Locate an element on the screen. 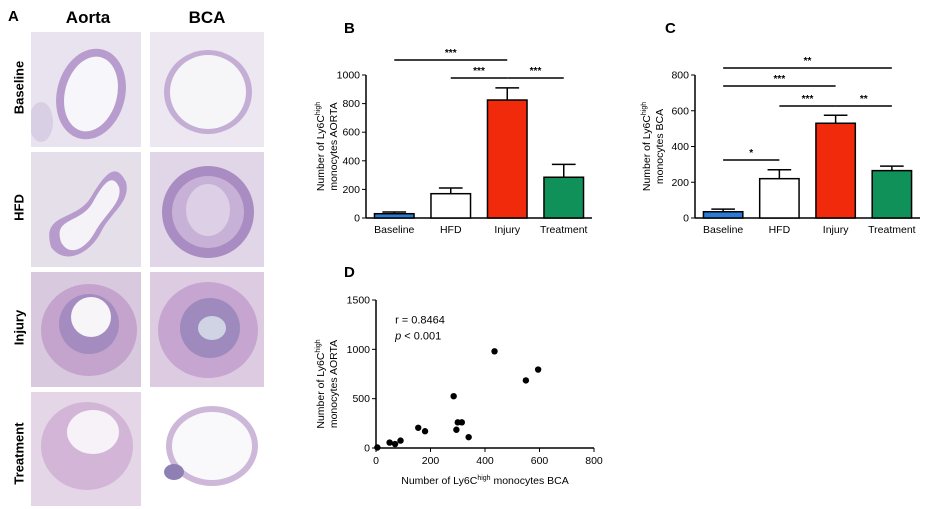  x-tick-label: 0 is located at coordinates (376, 461).